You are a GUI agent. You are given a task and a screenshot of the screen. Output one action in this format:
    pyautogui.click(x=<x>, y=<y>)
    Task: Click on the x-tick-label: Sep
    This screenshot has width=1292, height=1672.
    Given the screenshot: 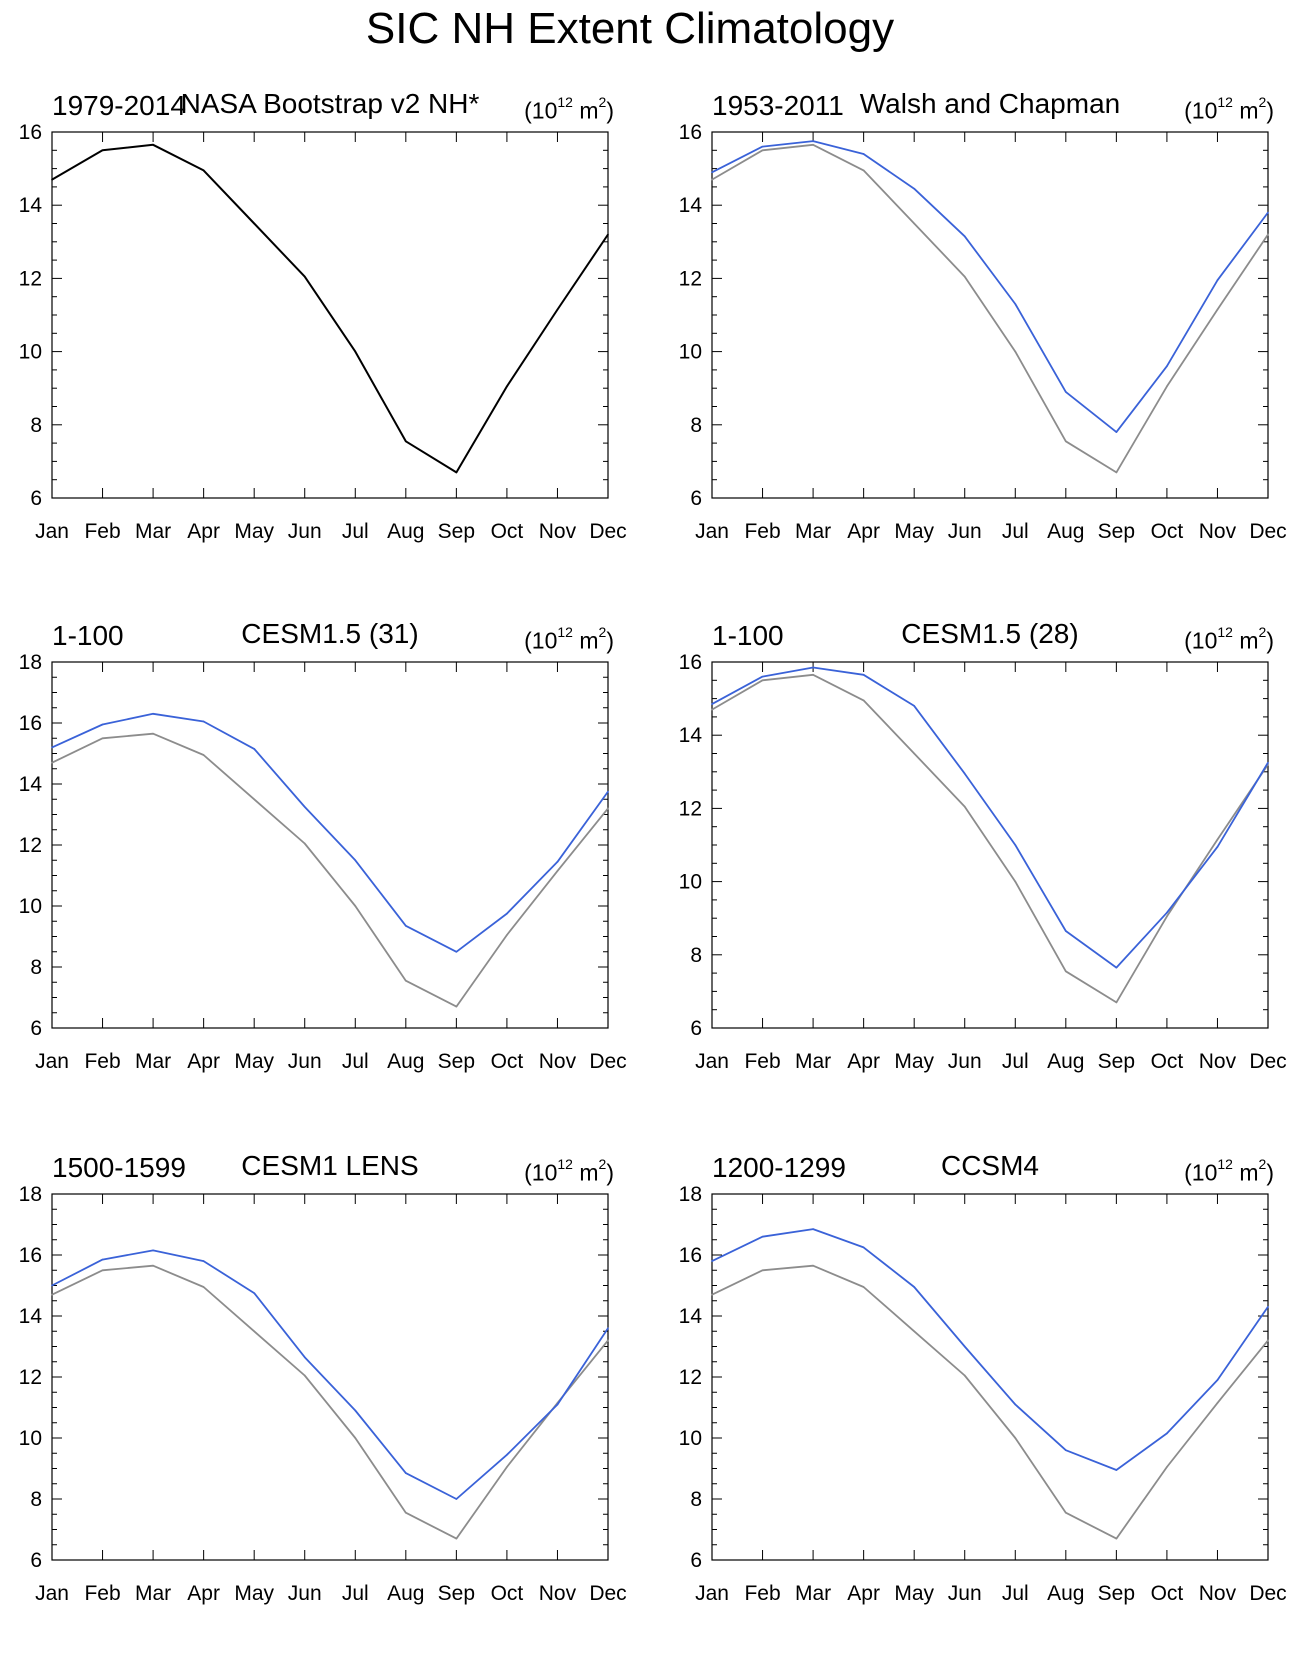 What is the action you would take?
    pyautogui.click(x=1116, y=531)
    